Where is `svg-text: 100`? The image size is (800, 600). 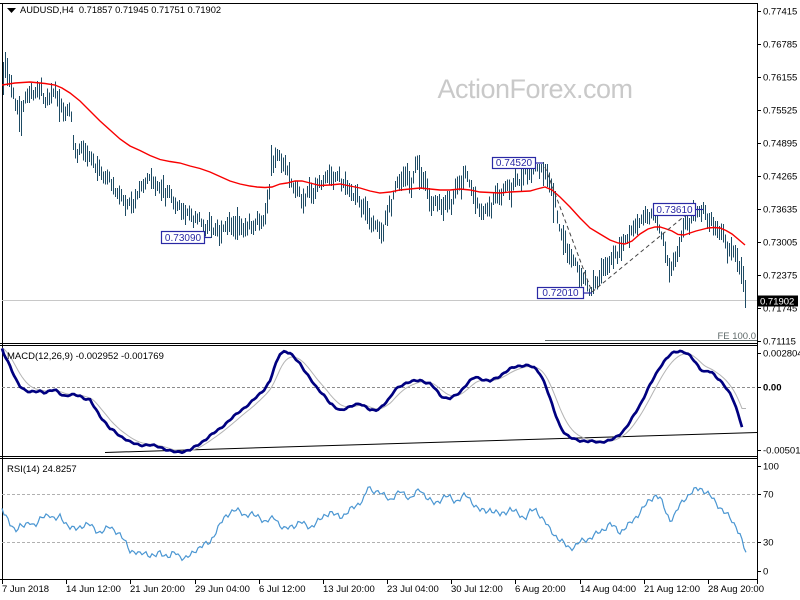
svg-text: 100 is located at coordinates (771, 467).